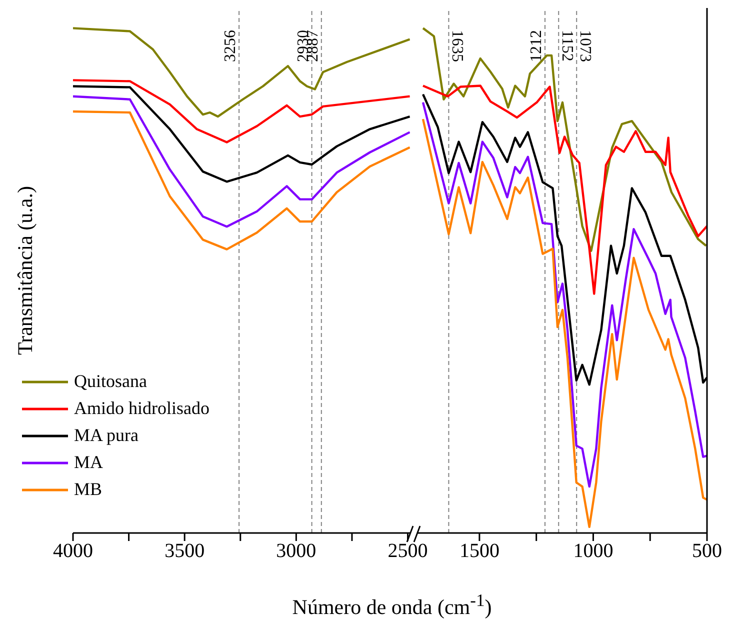 The width and height of the screenshot is (731, 625). What do you see at coordinates (231, 46) in the screenshot?
I see `ref-line-label: 3256` at bounding box center [231, 46].